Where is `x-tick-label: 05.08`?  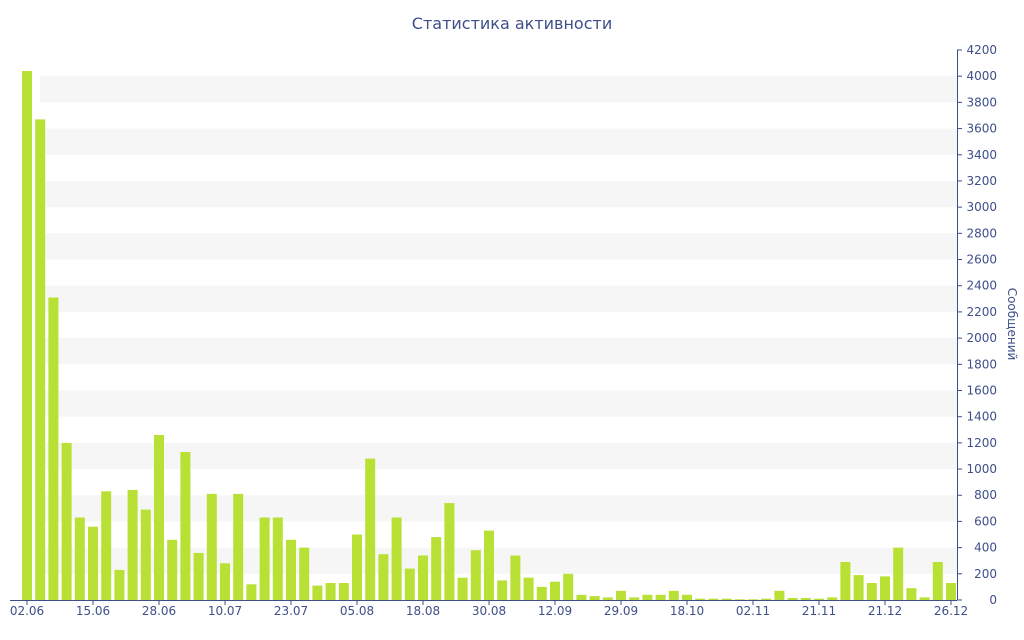
x-tick-label: 05.08 is located at coordinates (357, 611).